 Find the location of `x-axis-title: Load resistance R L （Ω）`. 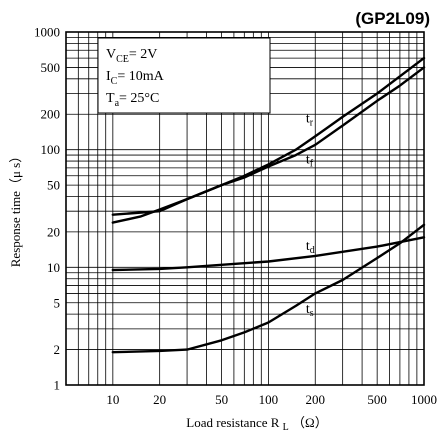

x-axis-title: Load resistance R L （Ω） is located at coordinates (256, 424).